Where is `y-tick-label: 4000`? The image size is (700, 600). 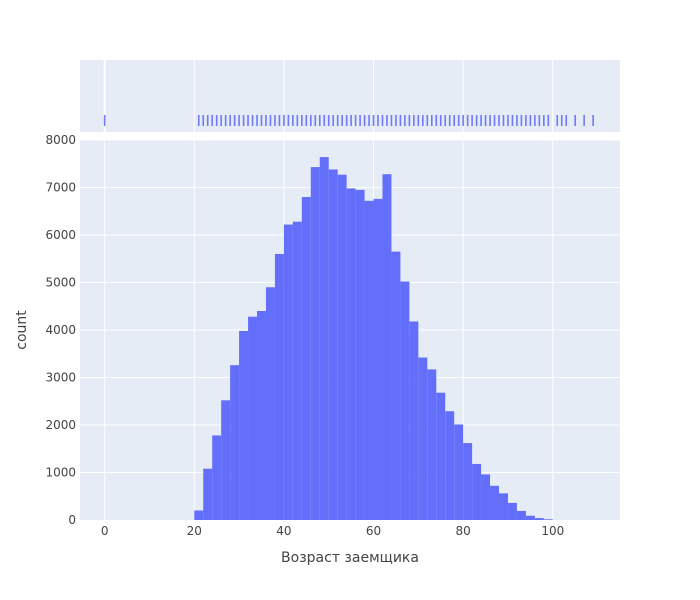
y-tick-label: 4000 is located at coordinates (60, 330).